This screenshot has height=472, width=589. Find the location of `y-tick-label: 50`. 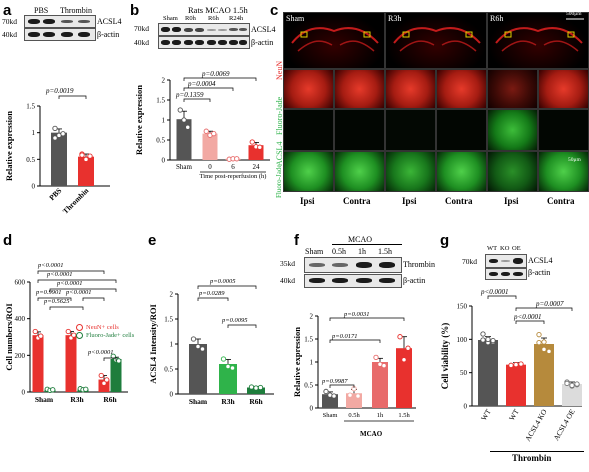

y-tick-label: 50 is located at coordinates (464, 373).